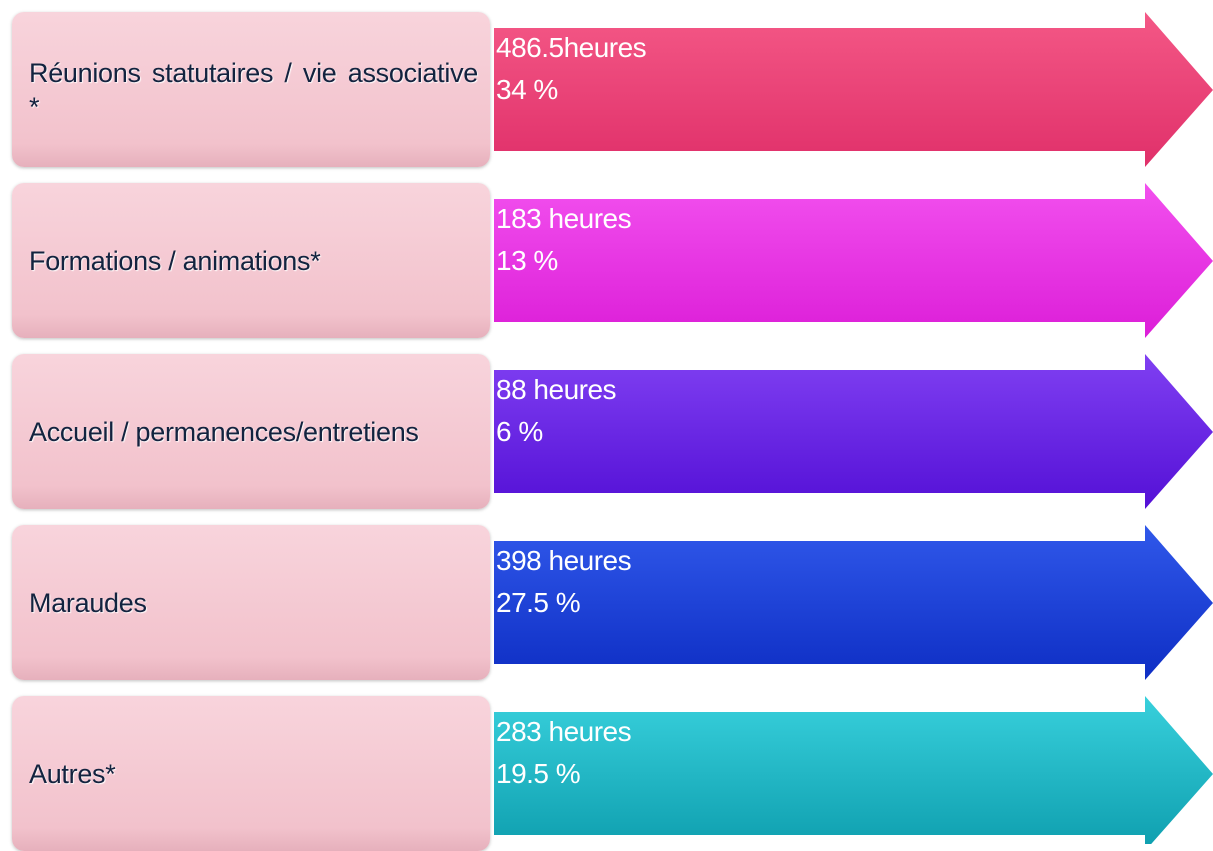  I want to click on hours: 398 heures, so click(564, 560).